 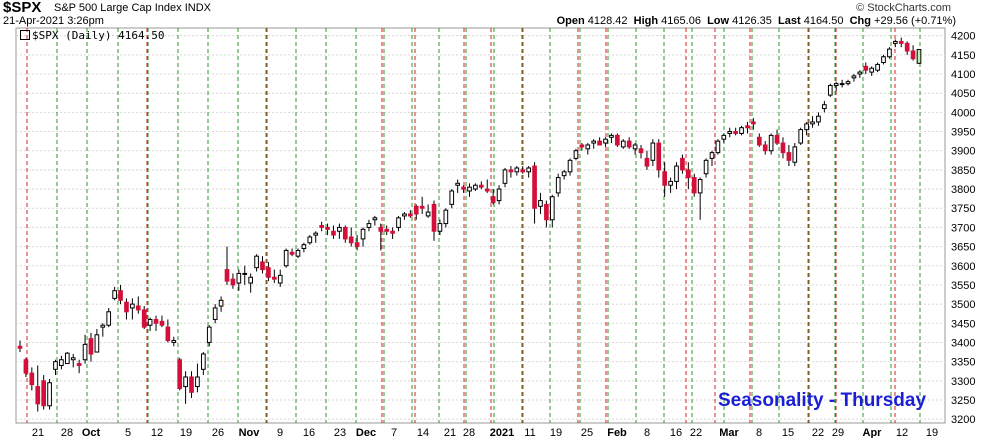 What do you see at coordinates (118, 8) in the screenshot?
I see `security-name-text: S&P 500 Large Cap Index` at bounding box center [118, 8].